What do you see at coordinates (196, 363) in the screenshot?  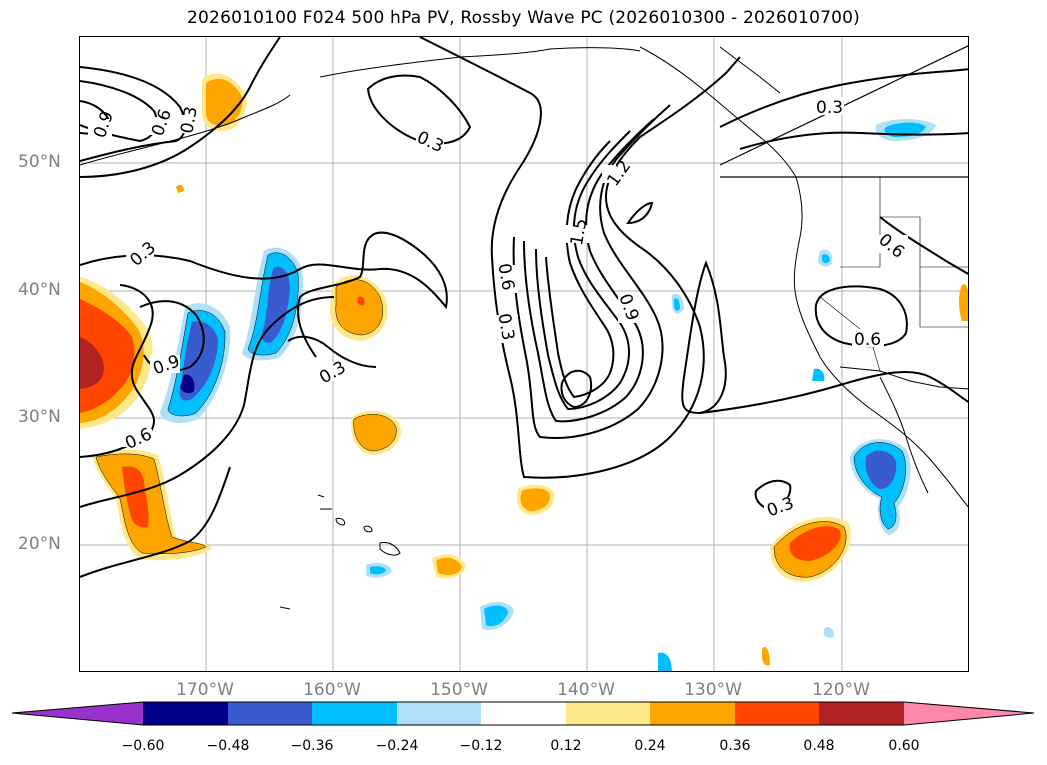 I see `outline-171w` at bounding box center [196, 363].